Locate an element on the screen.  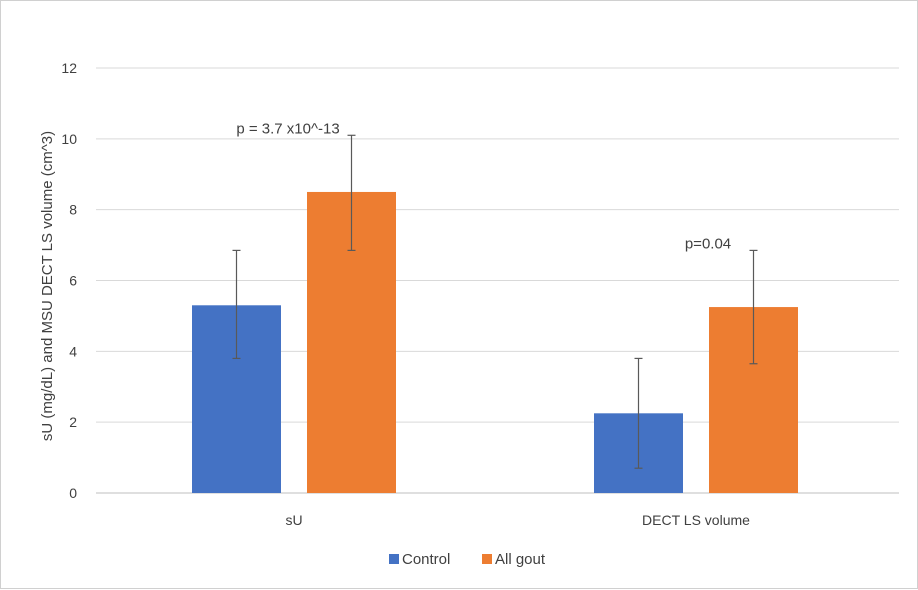
legend-item: All gout is located at coordinates (514, 559).